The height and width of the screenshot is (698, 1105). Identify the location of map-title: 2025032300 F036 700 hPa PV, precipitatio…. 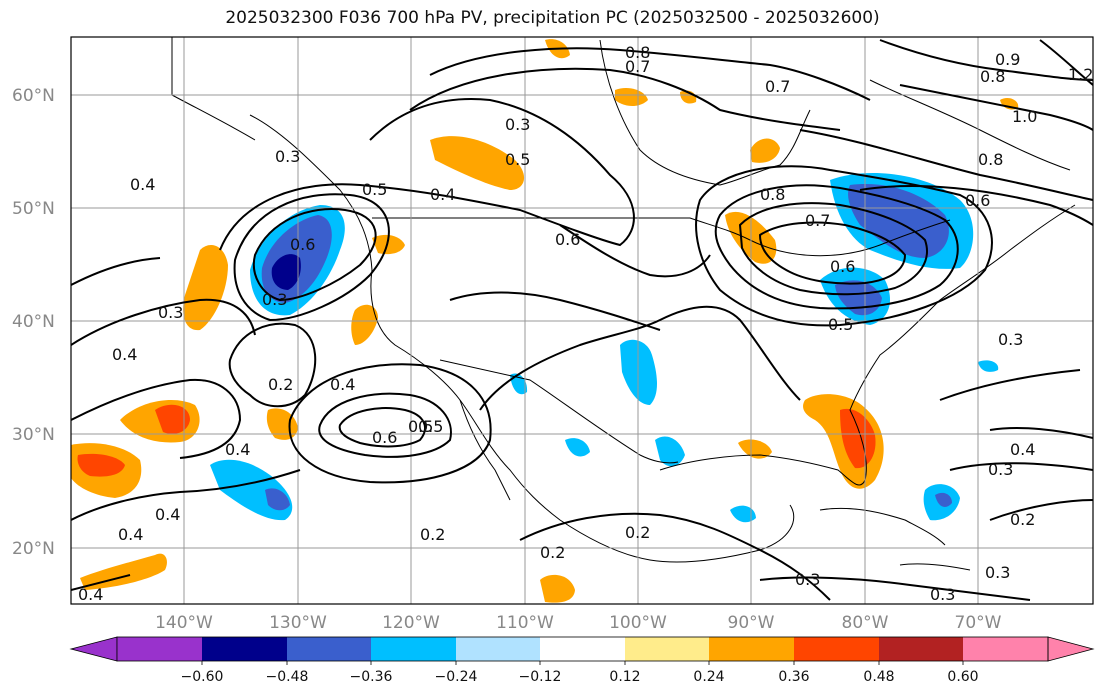
(552, 18).